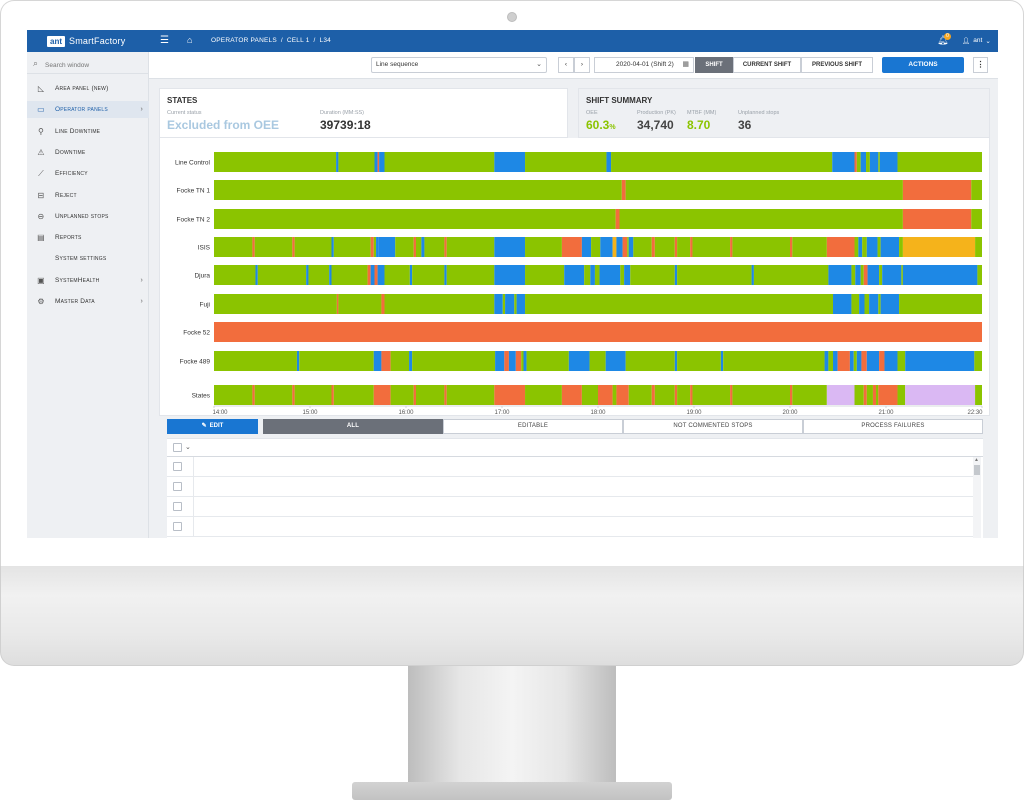 The width and height of the screenshot is (1024, 806). What do you see at coordinates (88, 216) in the screenshot?
I see `sidebar-item-unplanned-stops: ⊖ Unplanned stops` at bounding box center [88, 216].